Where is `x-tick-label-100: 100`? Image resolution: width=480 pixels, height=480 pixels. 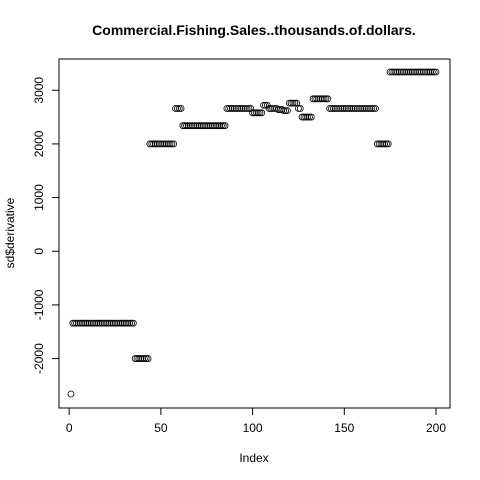 x-tick-label-100: 100 is located at coordinates (253, 428).